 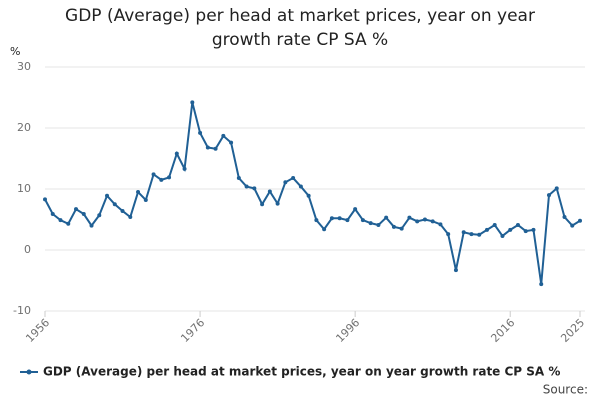 What do you see at coordinates (27, 249) in the screenshot?
I see `y-tick-label: 0` at bounding box center [27, 249].